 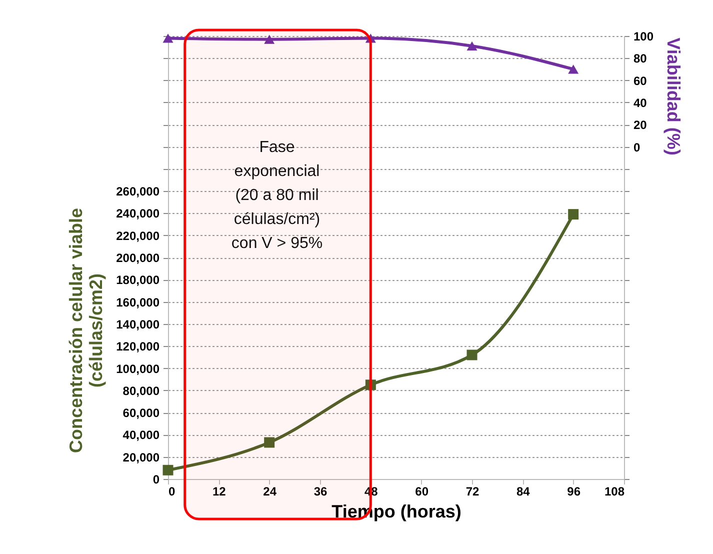 I want to click on y-tick-label: 120,000, so click(x=138, y=347).